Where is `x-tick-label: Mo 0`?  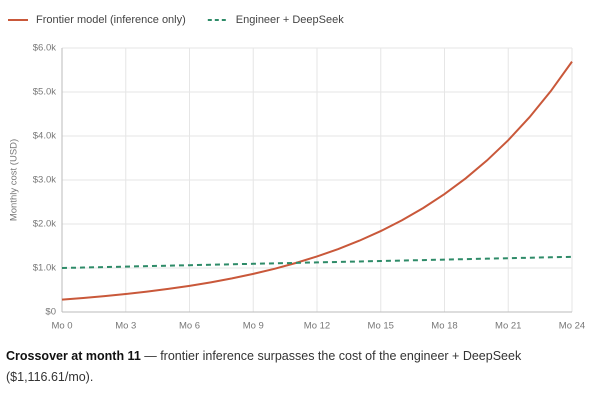 x-tick-label: Mo 0 is located at coordinates (61, 326).